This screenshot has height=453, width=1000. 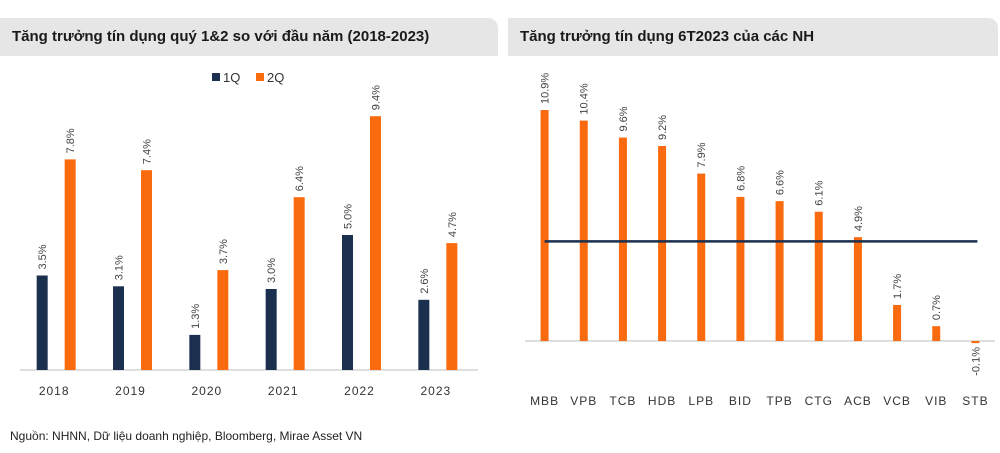 What do you see at coordinates (148, 151) in the screenshot?
I see `data-label-2q-2019: 7.4%` at bounding box center [148, 151].